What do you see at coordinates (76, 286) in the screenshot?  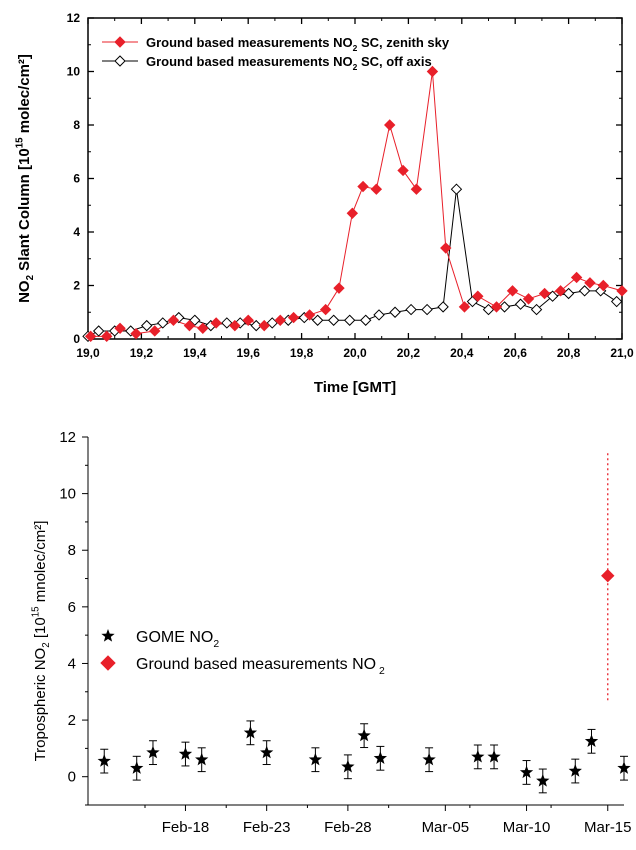 I see `y-tick-label: 2` at bounding box center [76, 286].